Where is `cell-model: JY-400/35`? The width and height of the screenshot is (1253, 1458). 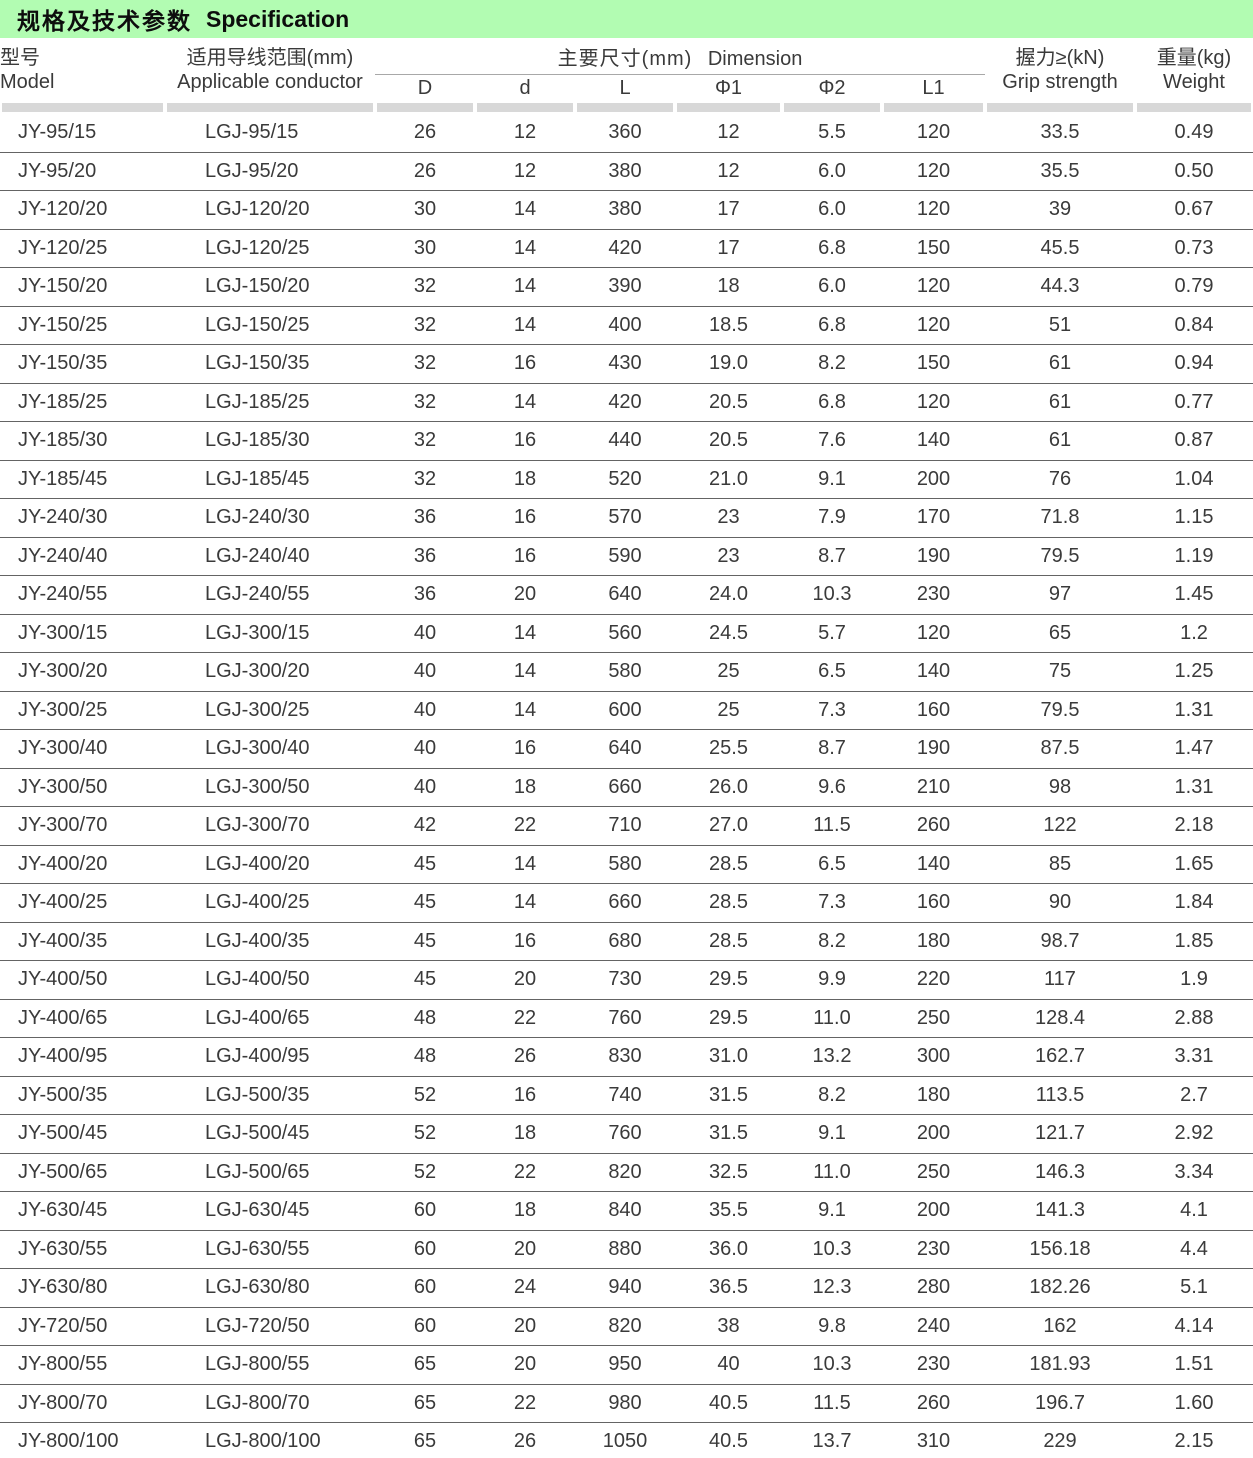
cell-model: JY-400/35 is located at coordinates (82, 941).